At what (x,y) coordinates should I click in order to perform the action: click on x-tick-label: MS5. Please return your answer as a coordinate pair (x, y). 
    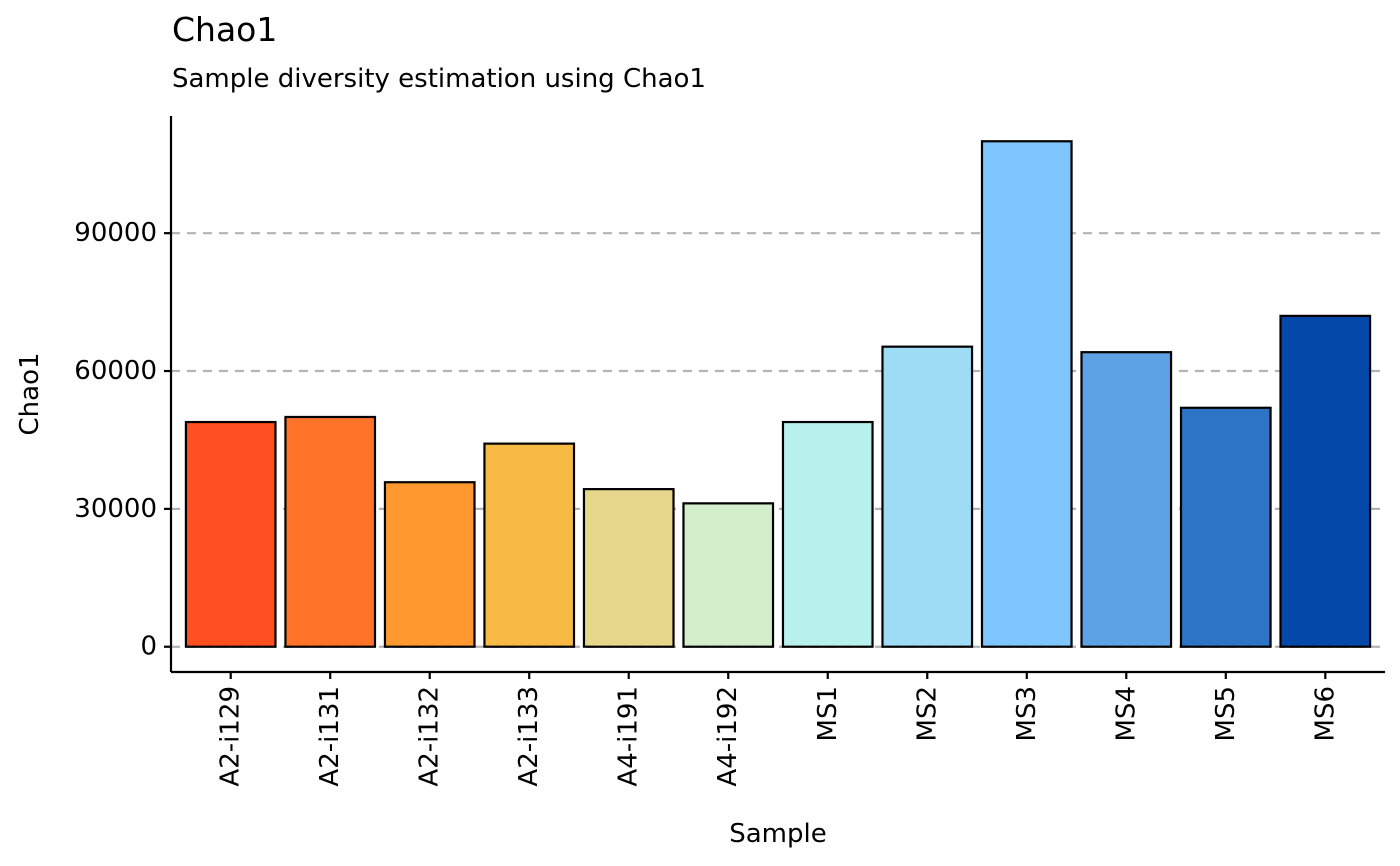
    Looking at the image, I should click on (1226, 713).